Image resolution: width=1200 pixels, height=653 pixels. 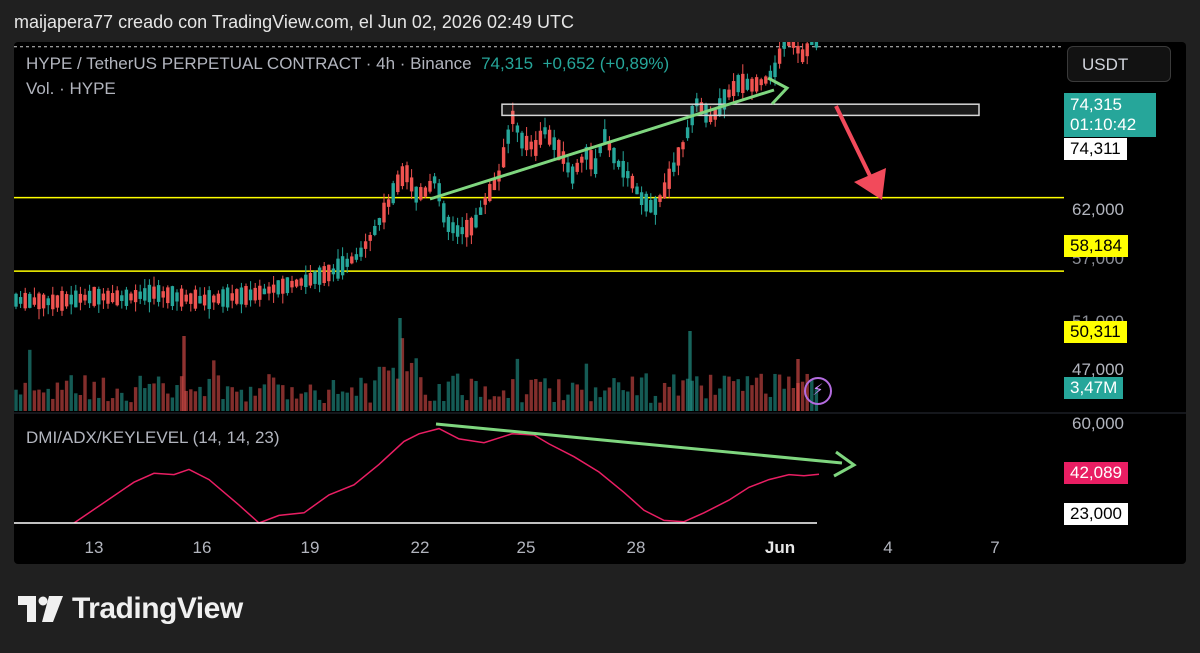 What do you see at coordinates (1095, 149) in the screenshot?
I see `reference-price-tag: 74,311` at bounding box center [1095, 149].